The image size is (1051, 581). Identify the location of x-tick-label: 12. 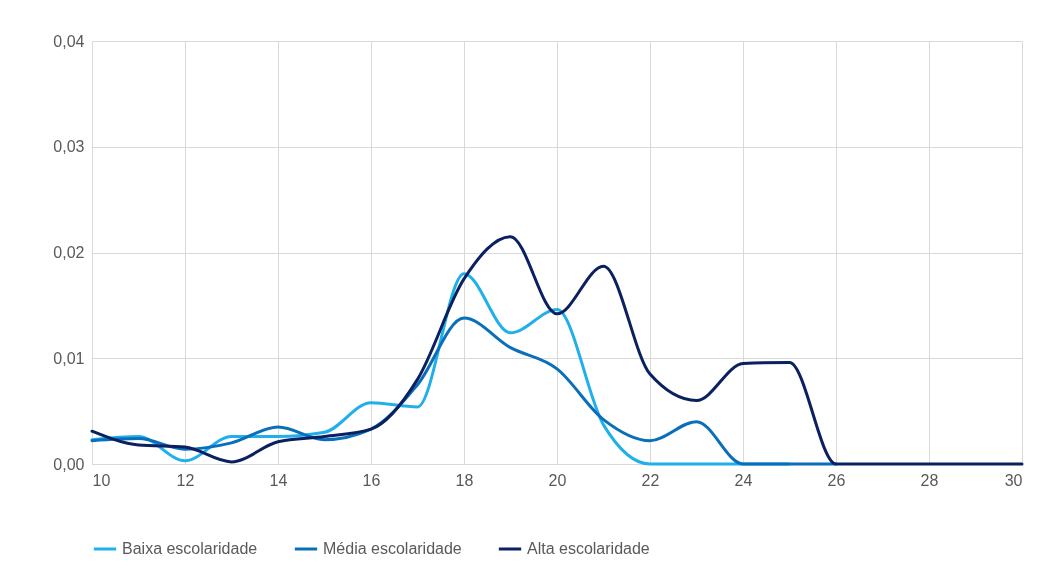
(185, 480).